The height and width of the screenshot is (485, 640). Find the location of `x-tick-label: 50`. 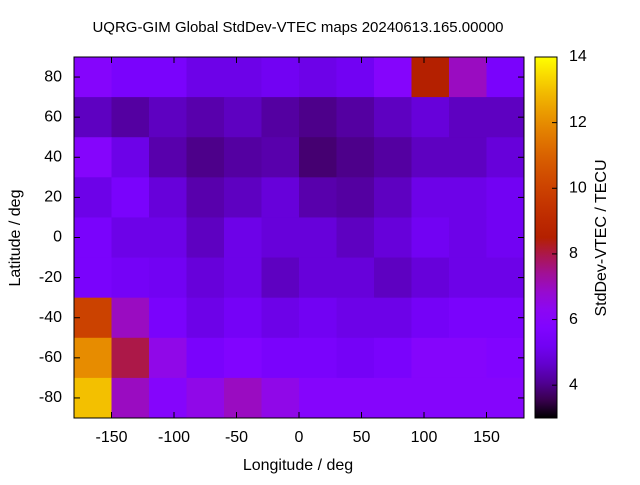

x-tick-label: 50 is located at coordinates (362, 437).